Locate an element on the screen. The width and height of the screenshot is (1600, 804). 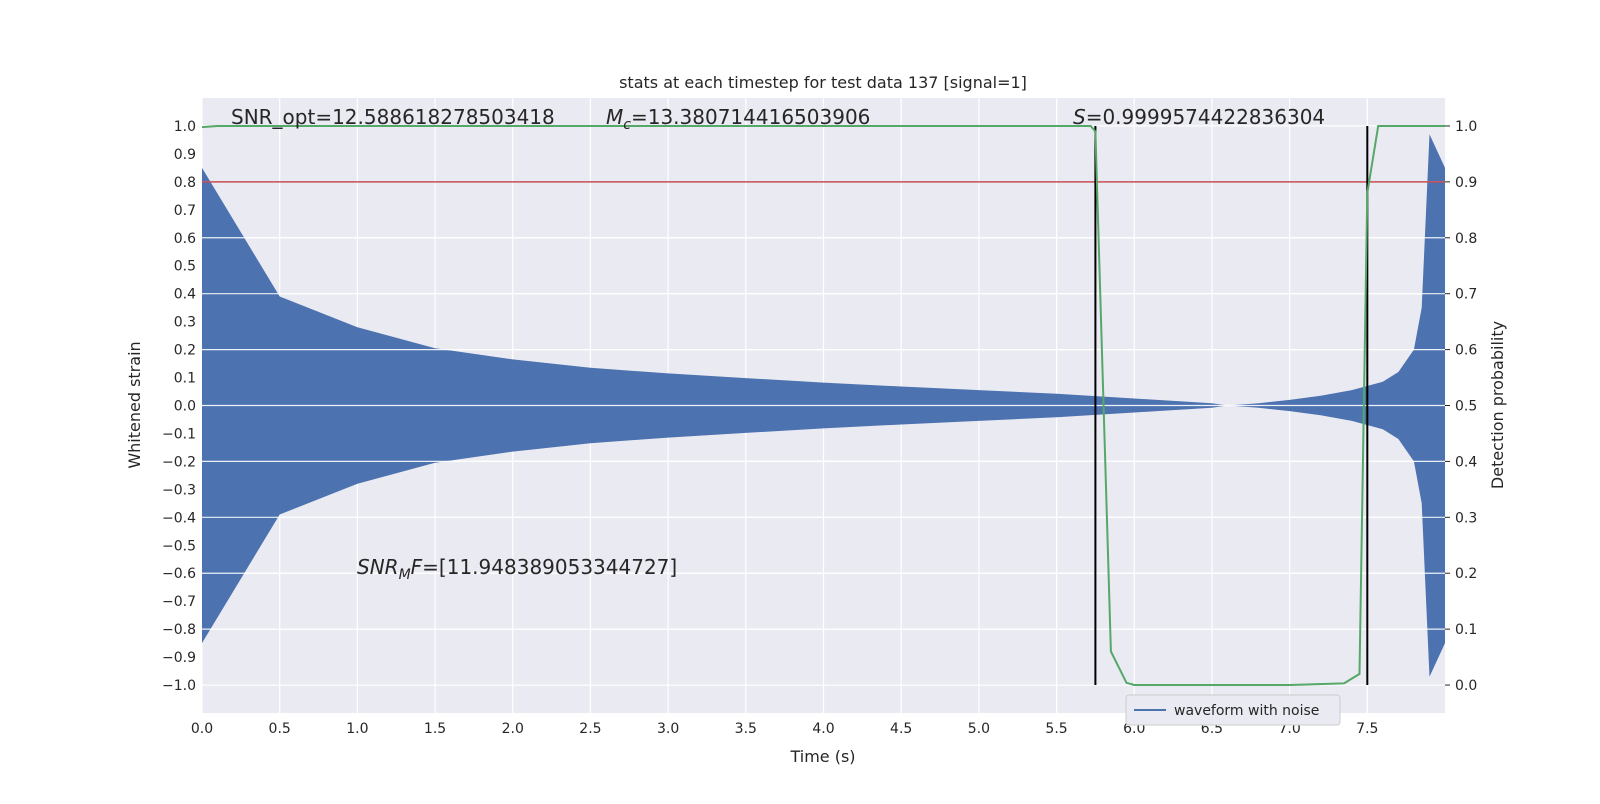
right-y-tick-label: 1.0 is located at coordinates (1466, 127).